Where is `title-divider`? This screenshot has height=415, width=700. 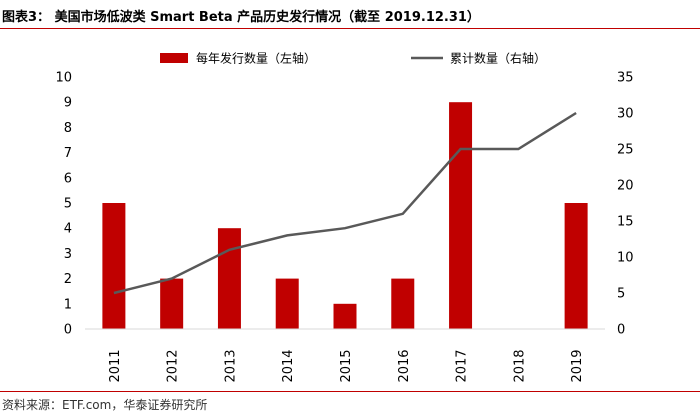
title-divider is located at coordinates (350, 28).